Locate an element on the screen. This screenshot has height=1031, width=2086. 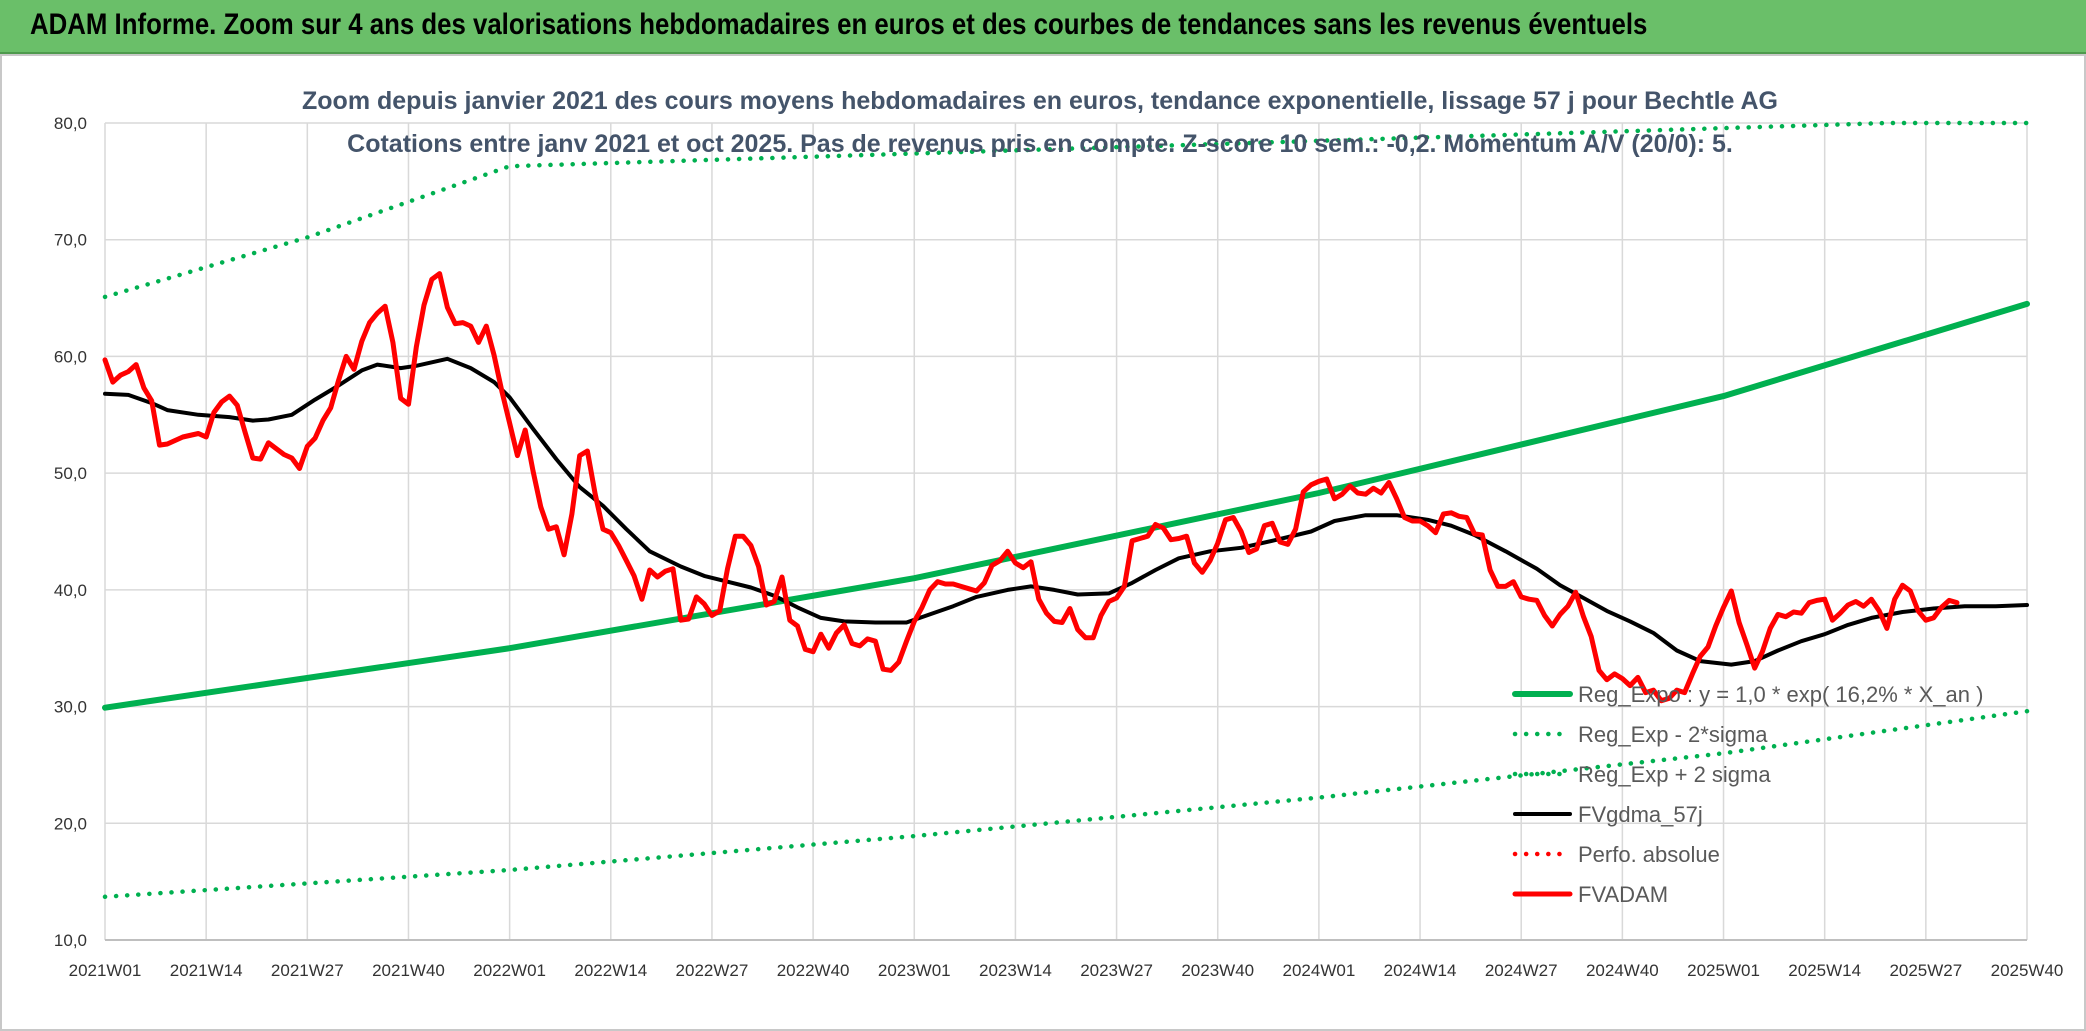
x-tick-label: 2022W27 is located at coordinates (712, 970).